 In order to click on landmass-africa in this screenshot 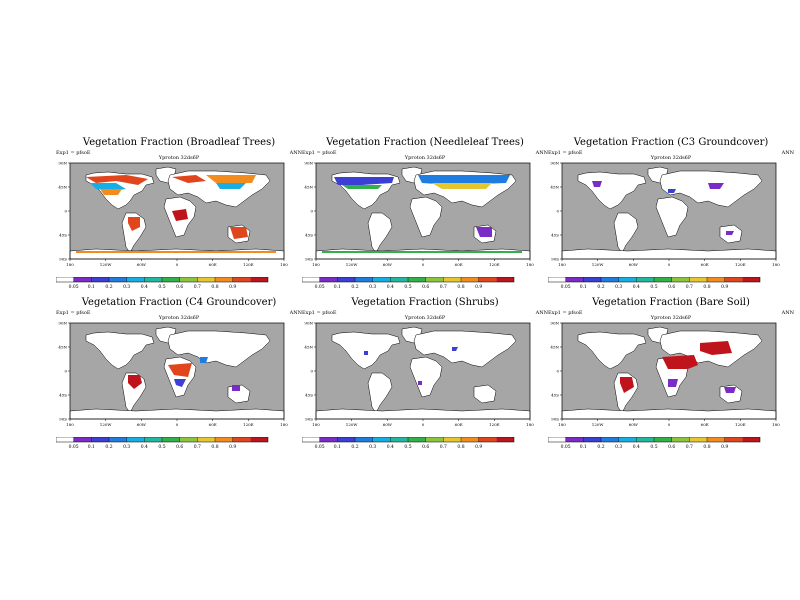, I will do `click(672, 217)`.